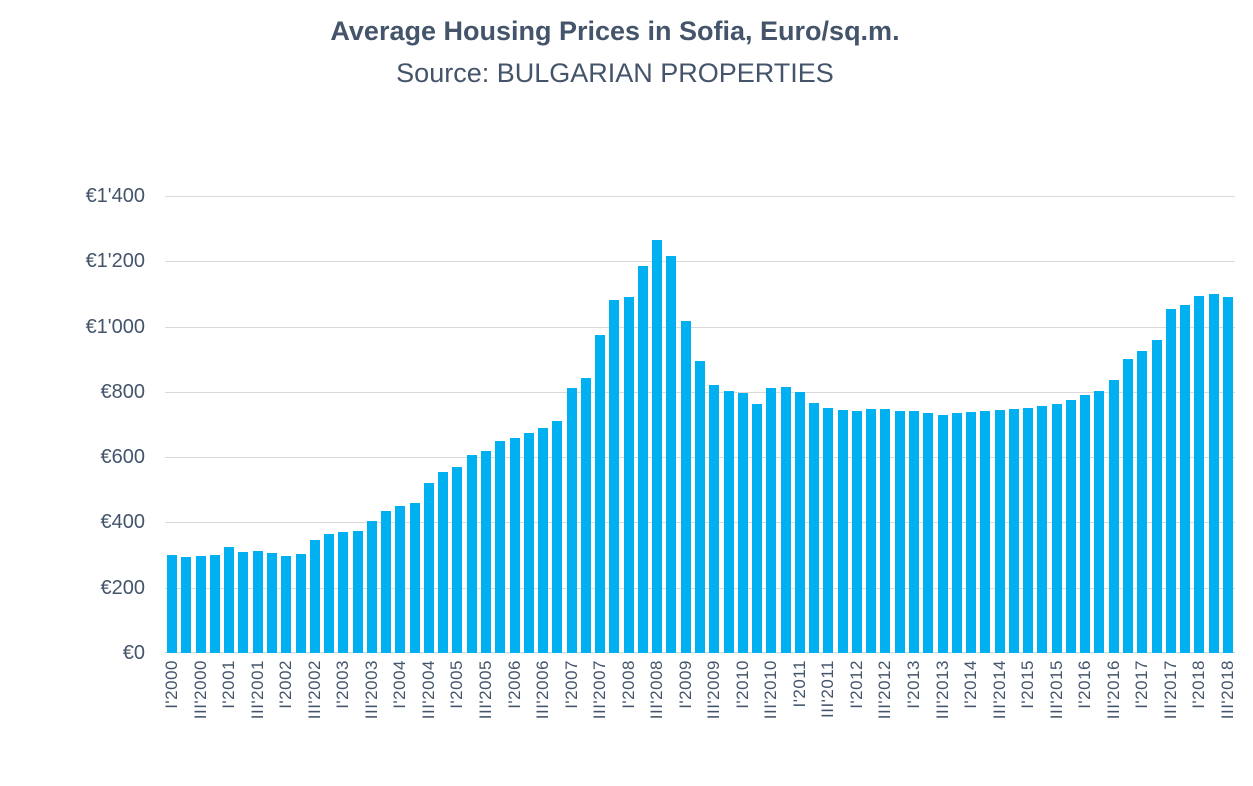 This screenshot has width=1253, height=786. I want to click on x-tick-label: III'2005, so click(485, 720).